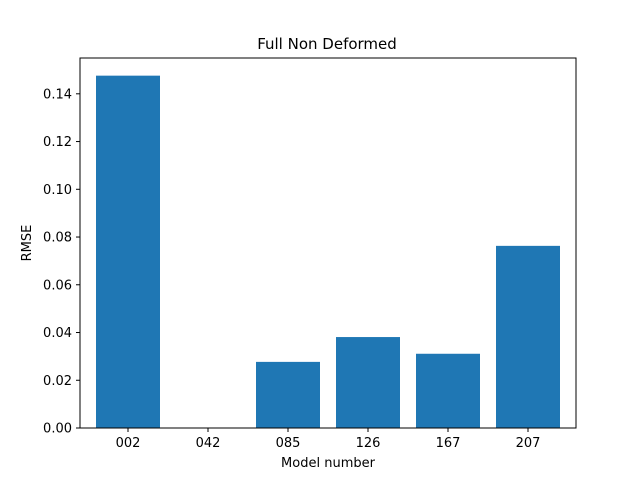 The width and height of the screenshot is (640, 480). Describe the element at coordinates (327, 44) in the screenshot. I see `chart-title: Full Non Deformed` at that location.